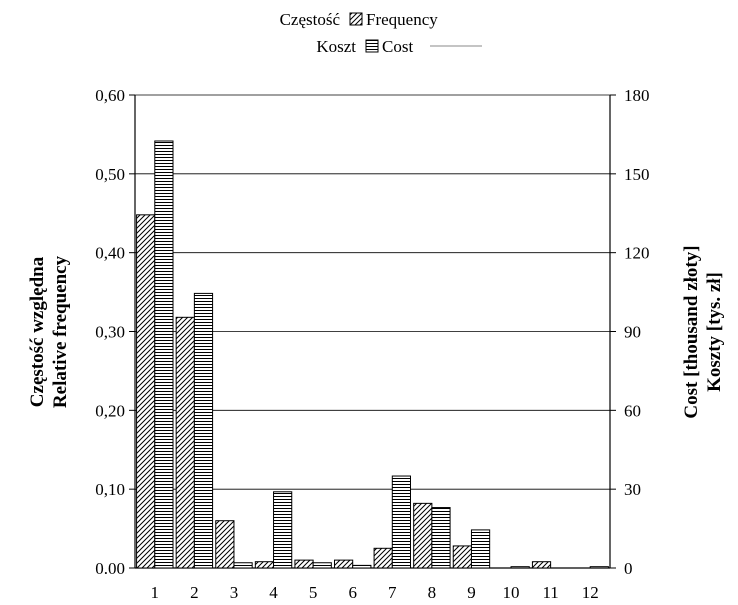 Image resolution: width=738 pixels, height=605 pixels. I want to click on x-tick-label: 11, so click(550, 592).